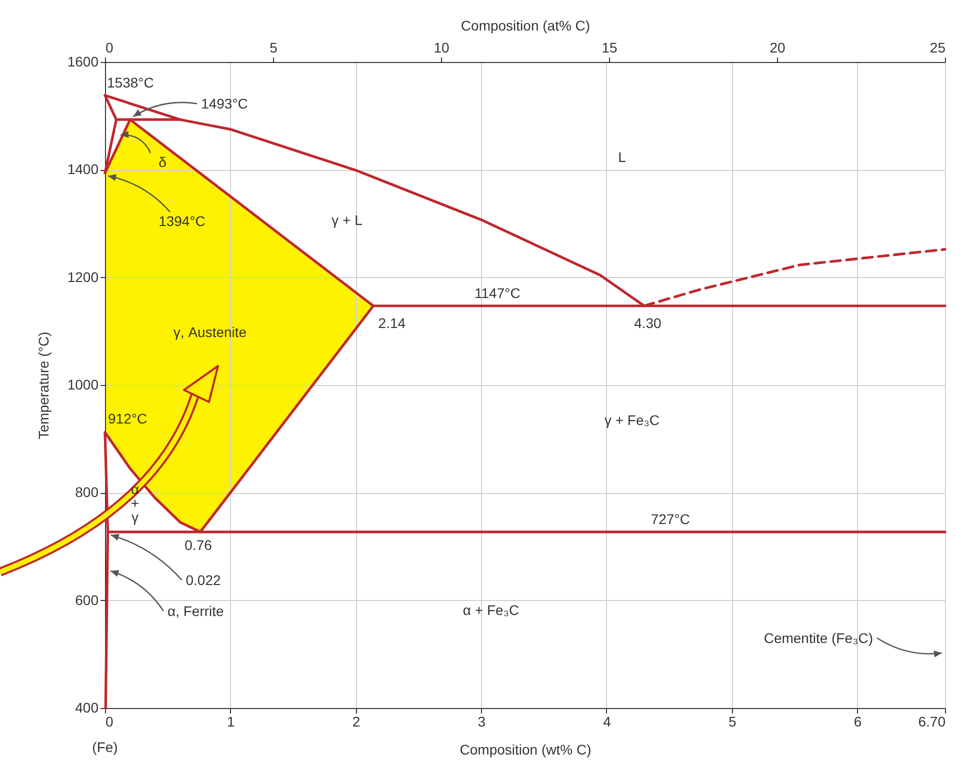  What do you see at coordinates (230, 722) in the screenshot?
I see `x-tick-label: 1` at bounding box center [230, 722].